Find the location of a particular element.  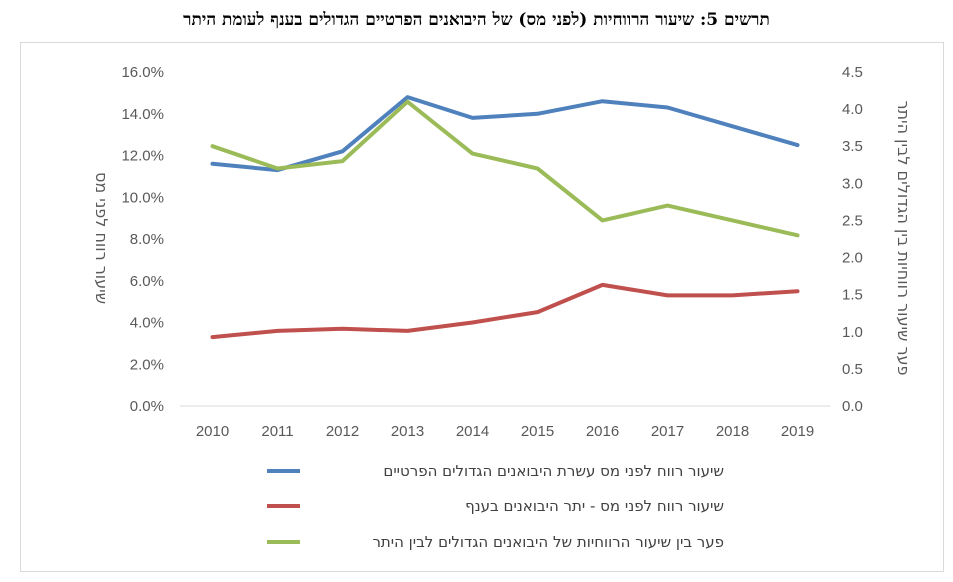

y2-tick-label: 4.0 is located at coordinates (852, 109).